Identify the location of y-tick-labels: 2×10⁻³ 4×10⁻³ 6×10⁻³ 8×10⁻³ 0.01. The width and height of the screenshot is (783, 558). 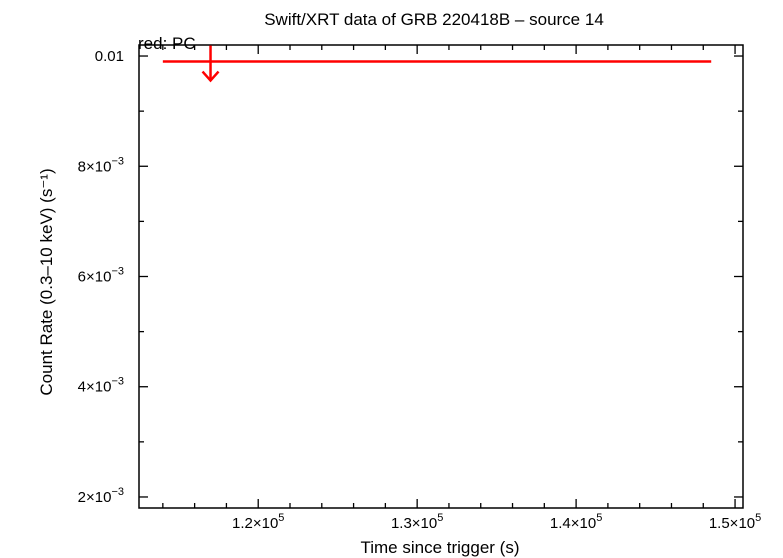
(101, 277).